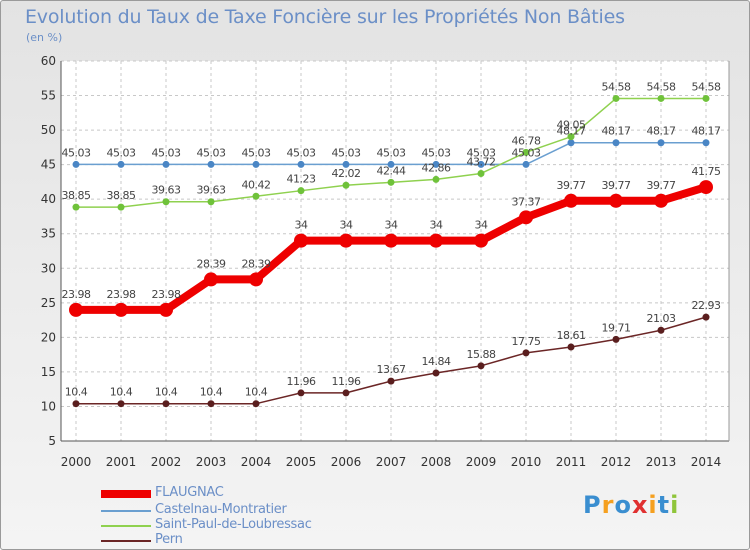  What do you see at coordinates (126, 526) in the screenshot?
I see `legend-swatch-saint-paul-de-loubressac` at bounding box center [126, 526].